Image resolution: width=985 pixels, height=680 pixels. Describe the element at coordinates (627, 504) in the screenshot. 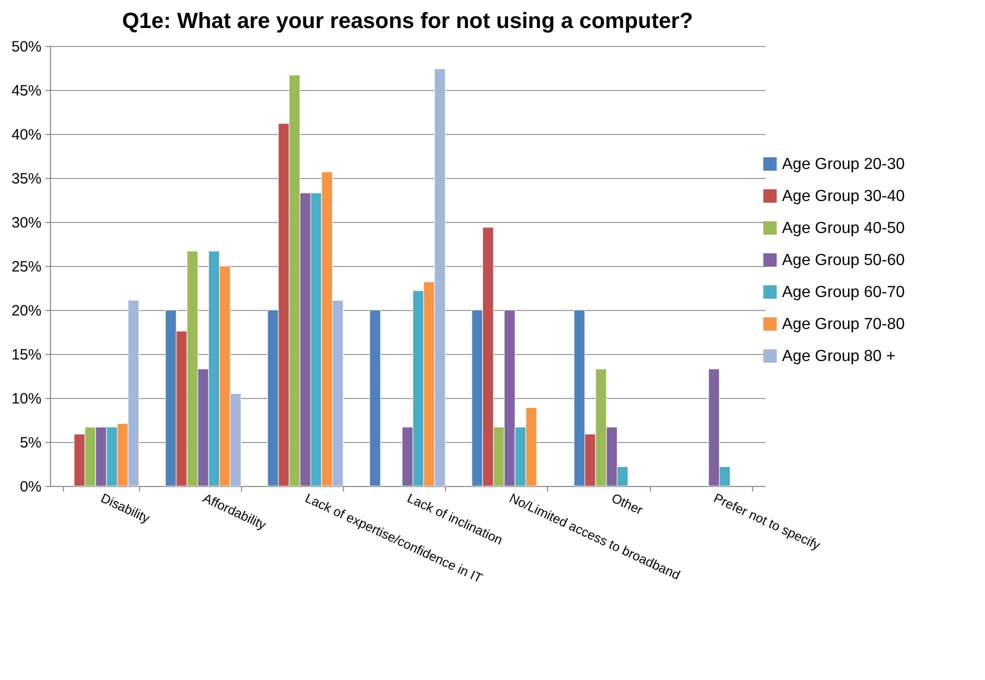

I see `x-tick-label: Other` at that location.